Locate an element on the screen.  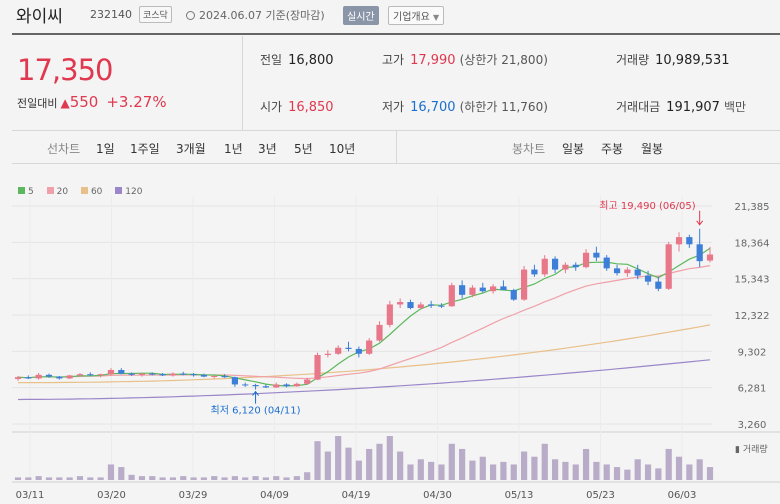
period-10y: 10년 is located at coordinates (342, 149).